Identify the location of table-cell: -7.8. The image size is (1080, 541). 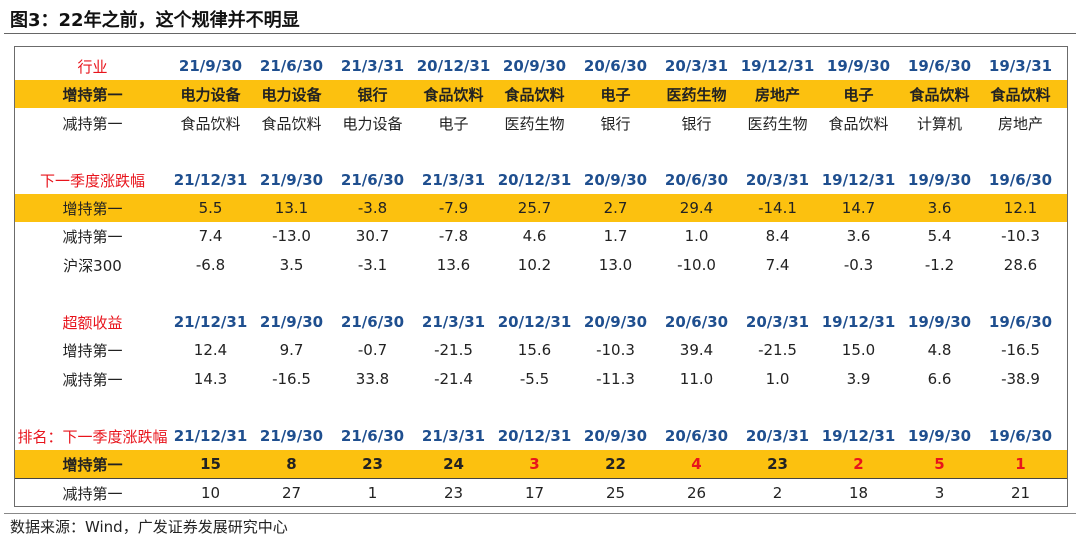
(453, 236).